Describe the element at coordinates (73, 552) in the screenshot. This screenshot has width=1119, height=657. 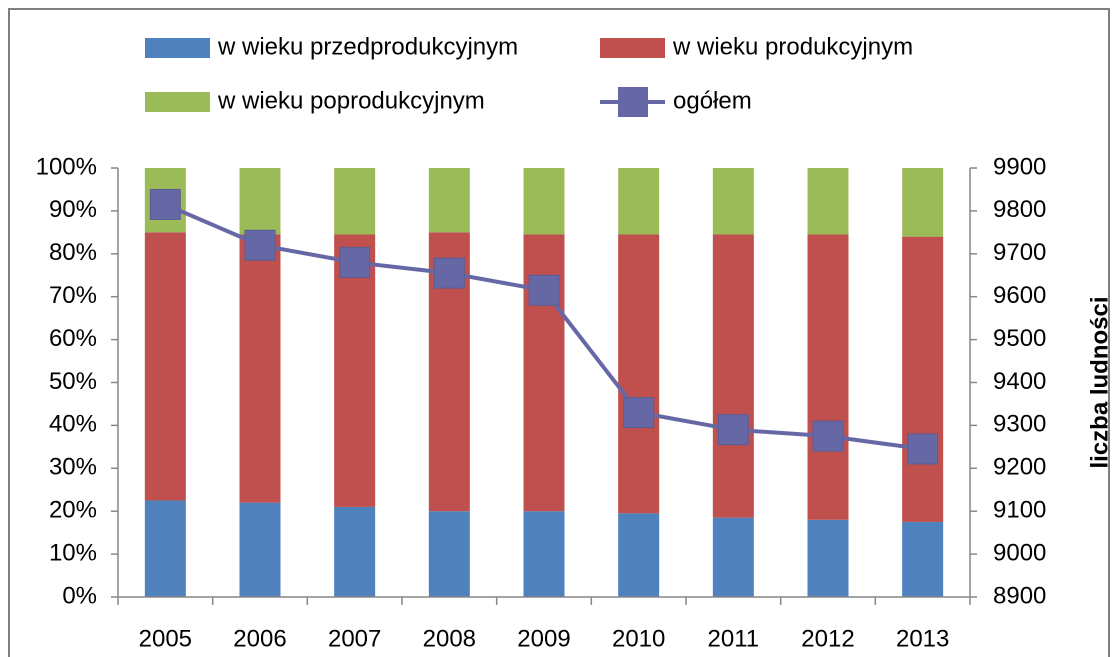
I see `y-tick-label: 10%` at that location.